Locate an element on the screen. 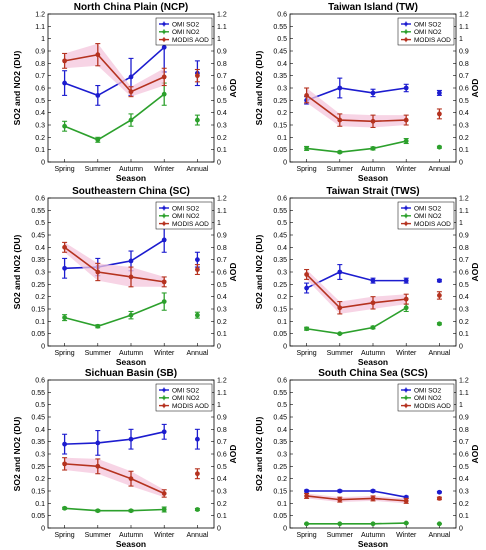  panel-title: Taiwan Island (TW) is located at coordinates (373, 7).